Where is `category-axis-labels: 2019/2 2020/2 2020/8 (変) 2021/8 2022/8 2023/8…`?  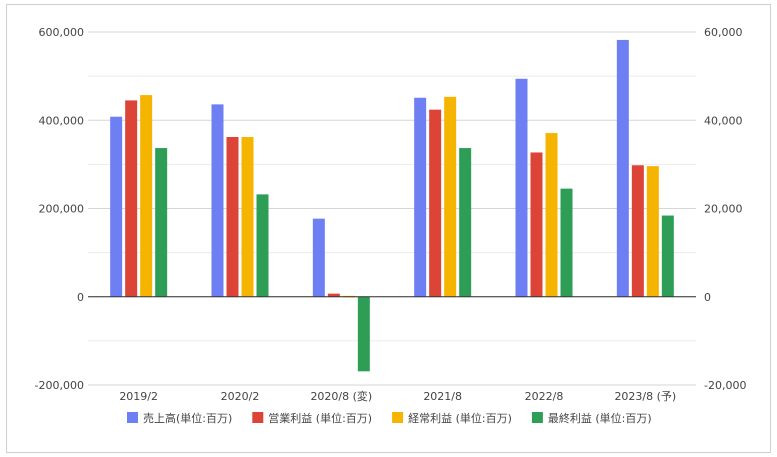
category-axis-labels: 2019/2 2020/2 2020/8 (変) 2021/8 2022/8 2023/8… is located at coordinates (397, 396).